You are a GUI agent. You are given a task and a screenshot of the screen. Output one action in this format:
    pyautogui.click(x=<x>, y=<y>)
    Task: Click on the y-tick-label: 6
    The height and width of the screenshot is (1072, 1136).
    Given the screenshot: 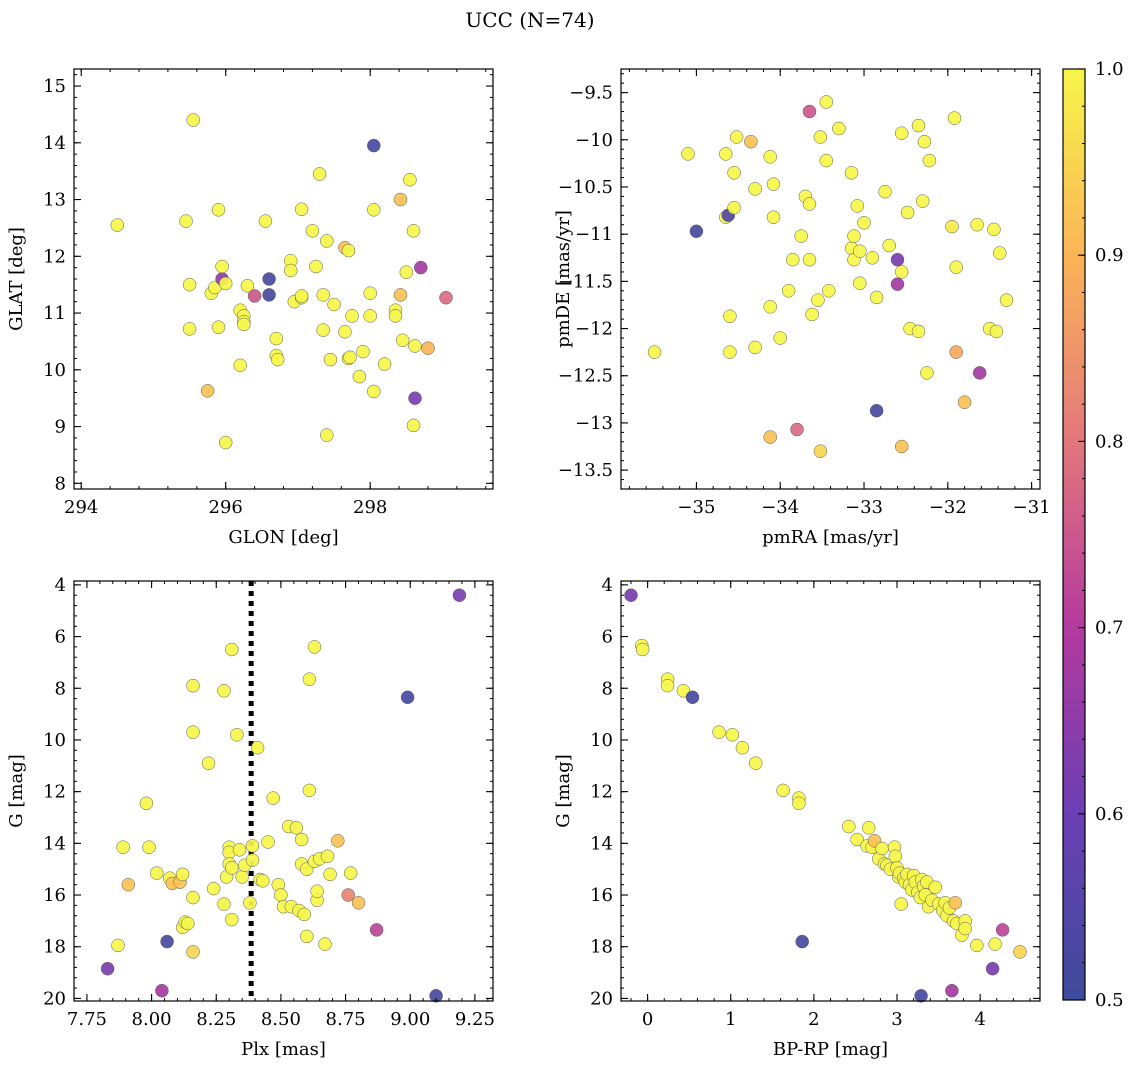 What is the action you would take?
    pyautogui.click(x=607, y=637)
    